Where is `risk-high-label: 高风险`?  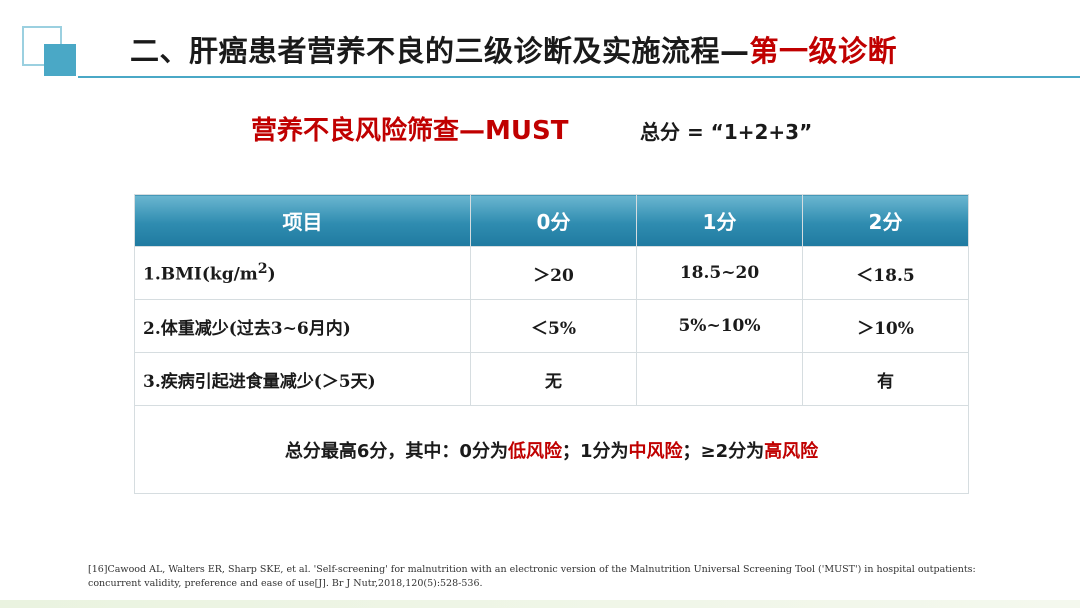 risk-high-label: 高风险 is located at coordinates (791, 451).